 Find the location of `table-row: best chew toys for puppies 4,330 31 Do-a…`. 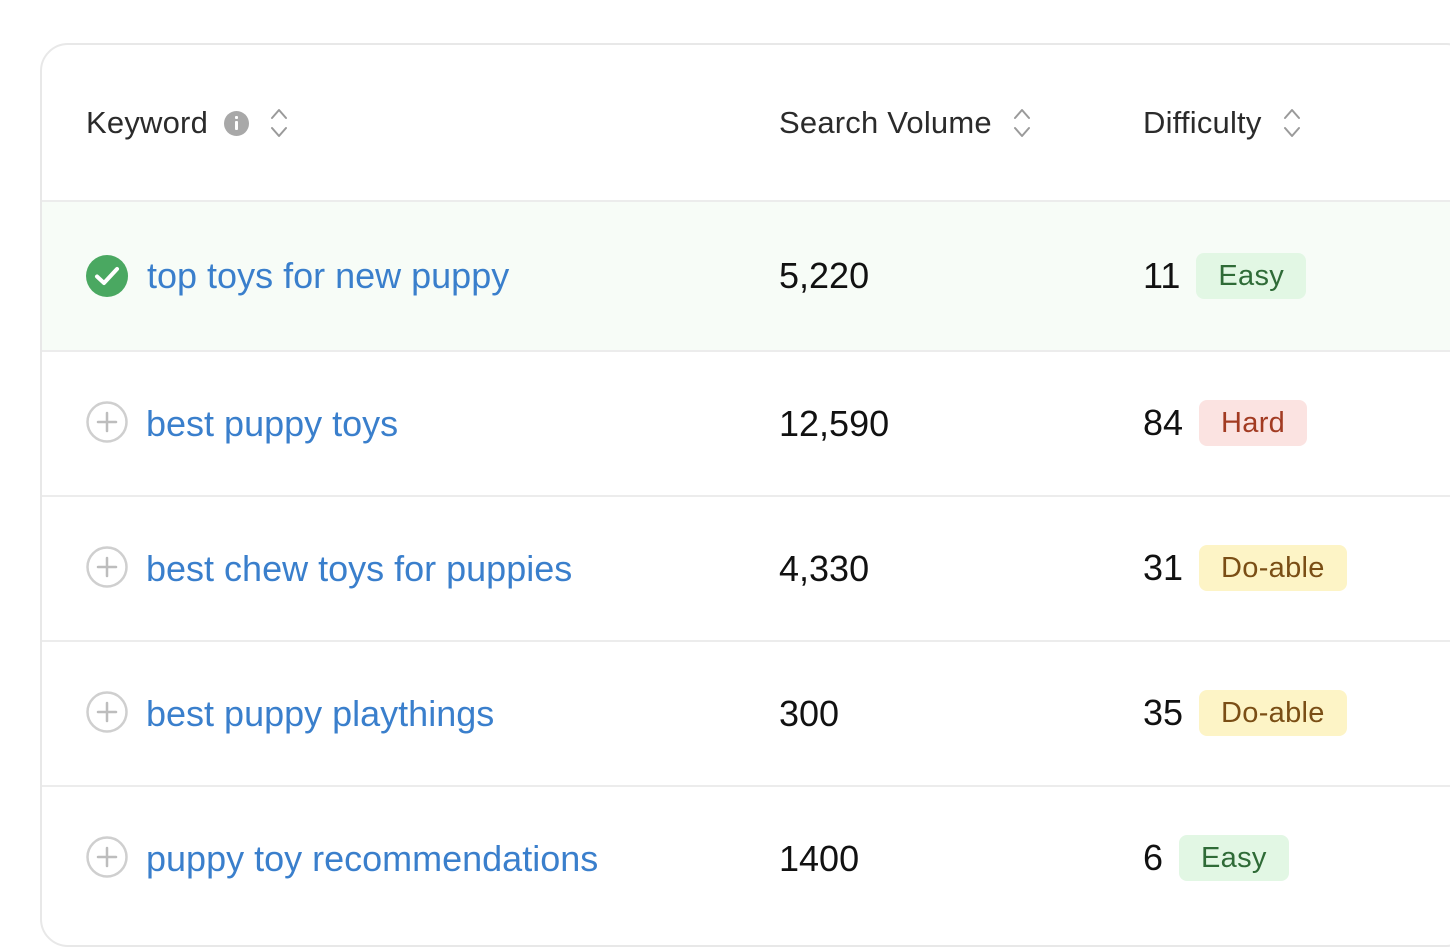

table-row: best chew toys for puppies 4,330 31 Do-a… is located at coordinates (746, 569).